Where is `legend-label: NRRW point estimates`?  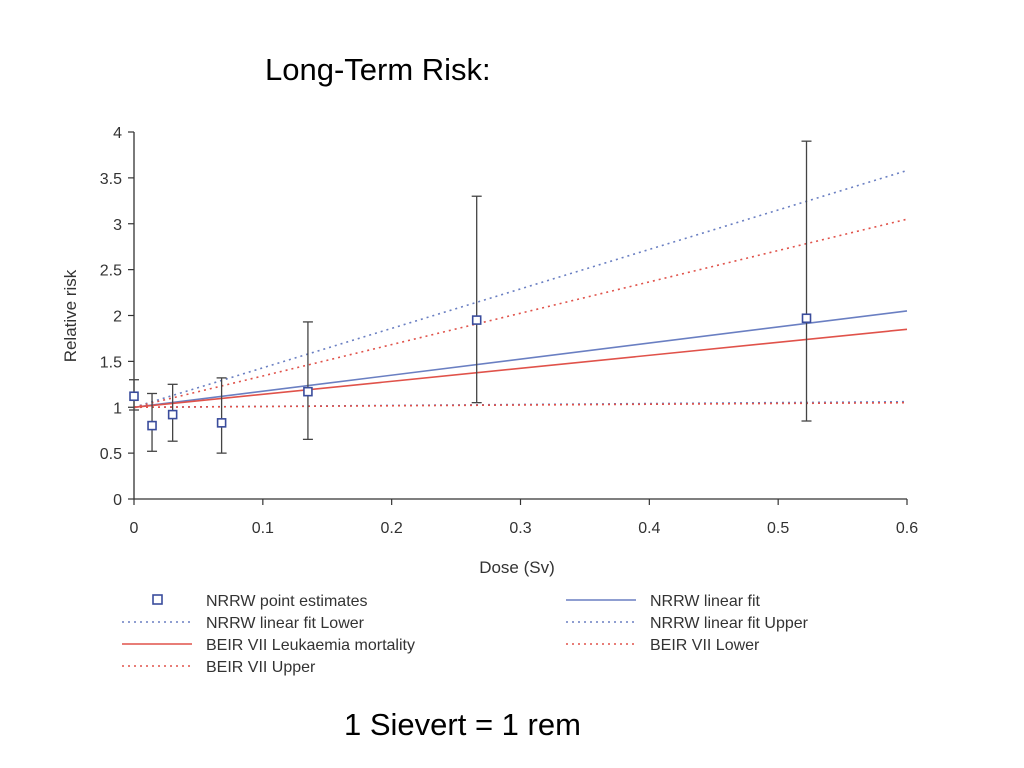 legend-label: NRRW point estimates is located at coordinates (287, 601).